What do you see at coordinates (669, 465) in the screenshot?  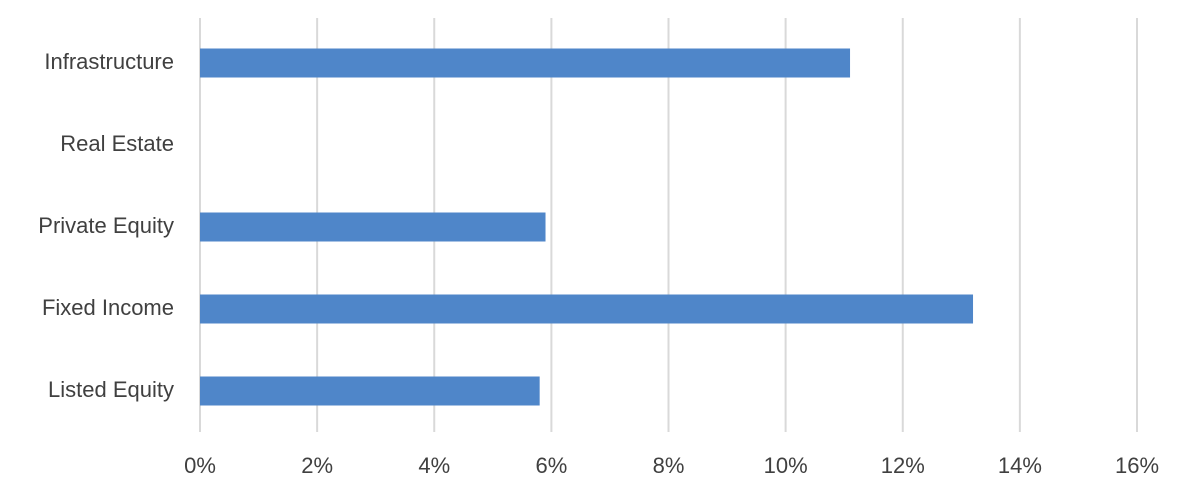 I see `x-tick-label: 8%` at bounding box center [669, 465].